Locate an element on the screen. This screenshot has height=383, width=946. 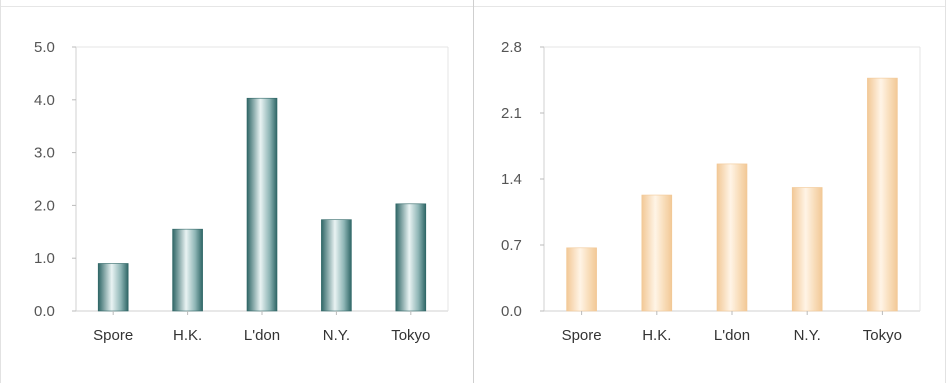
y-tick-label: 2.1 is located at coordinates (511, 113).